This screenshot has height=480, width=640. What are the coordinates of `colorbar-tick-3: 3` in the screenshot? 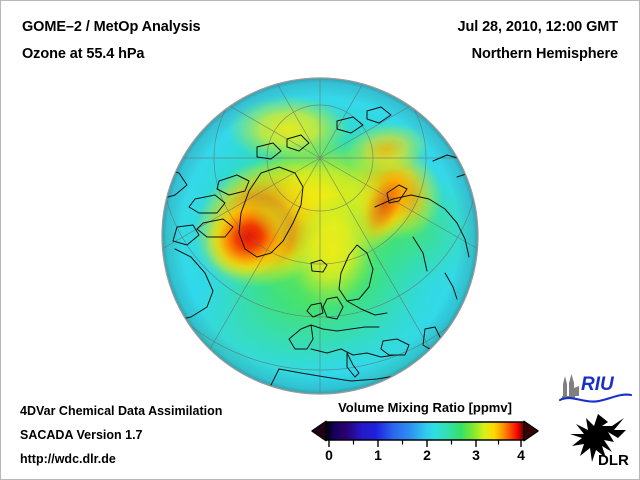 It's located at (476, 455).